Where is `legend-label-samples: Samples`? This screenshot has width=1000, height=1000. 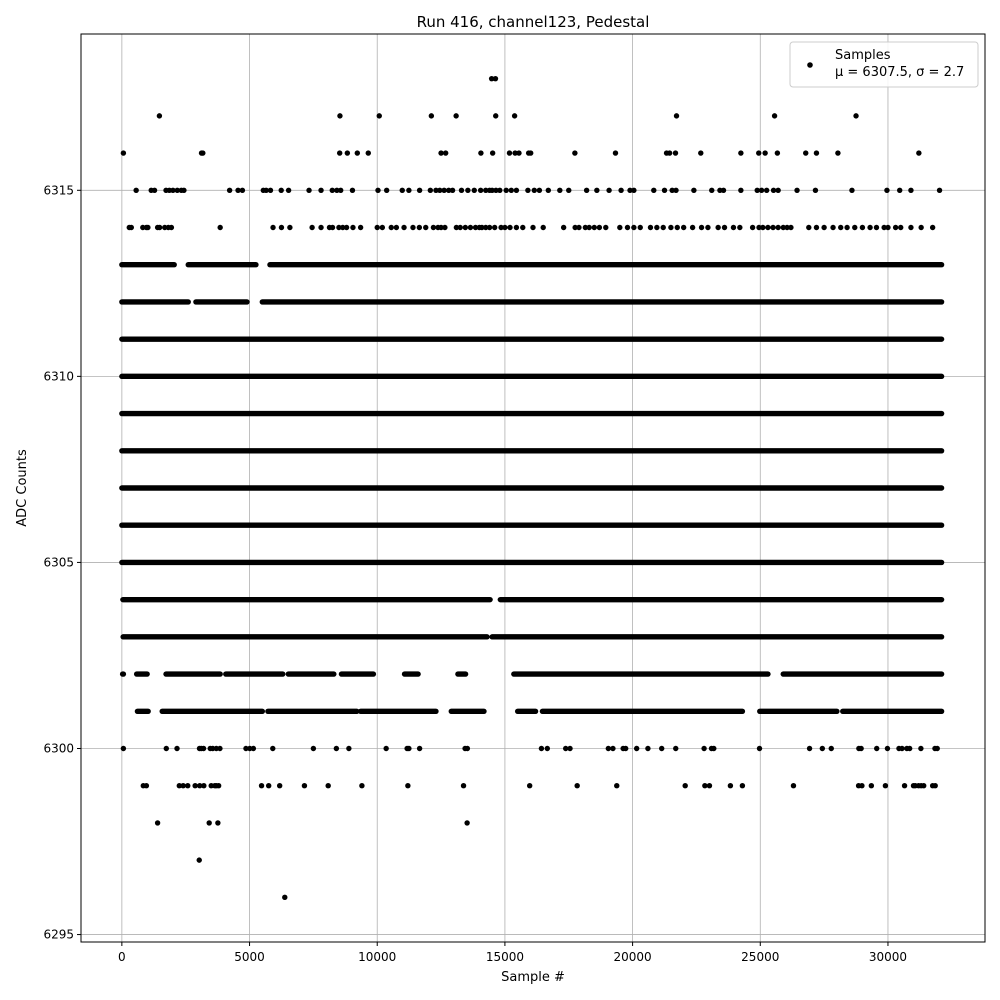 legend-label-samples: Samples is located at coordinates (863, 55).